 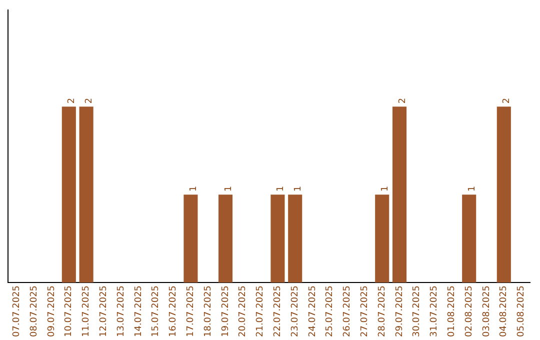 What do you see at coordinates (208, 311) in the screenshot?
I see `x-tick-label: 18.07.2025` at bounding box center [208, 311].